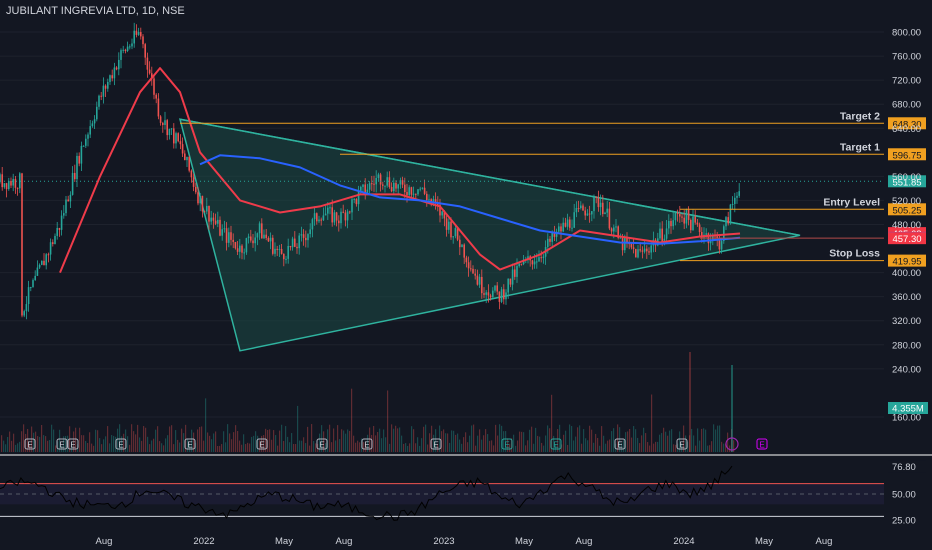 This screenshot has width=932, height=550. What do you see at coordinates (906, 105) in the screenshot?
I see `y-tick-label: 680.00` at bounding box center [906, 105].